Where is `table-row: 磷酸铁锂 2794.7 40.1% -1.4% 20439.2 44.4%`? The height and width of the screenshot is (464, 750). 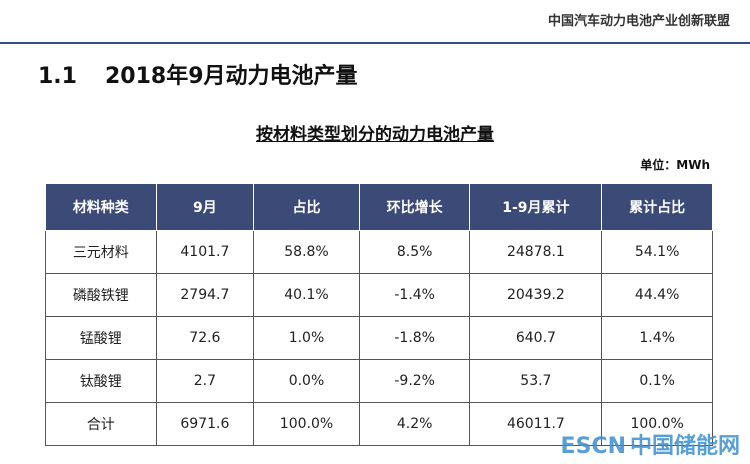
table-row: 磷酸铁锂 2794.7 40.1% -1.4% 20439.2 44.4% is located at coordinates (379, 295).